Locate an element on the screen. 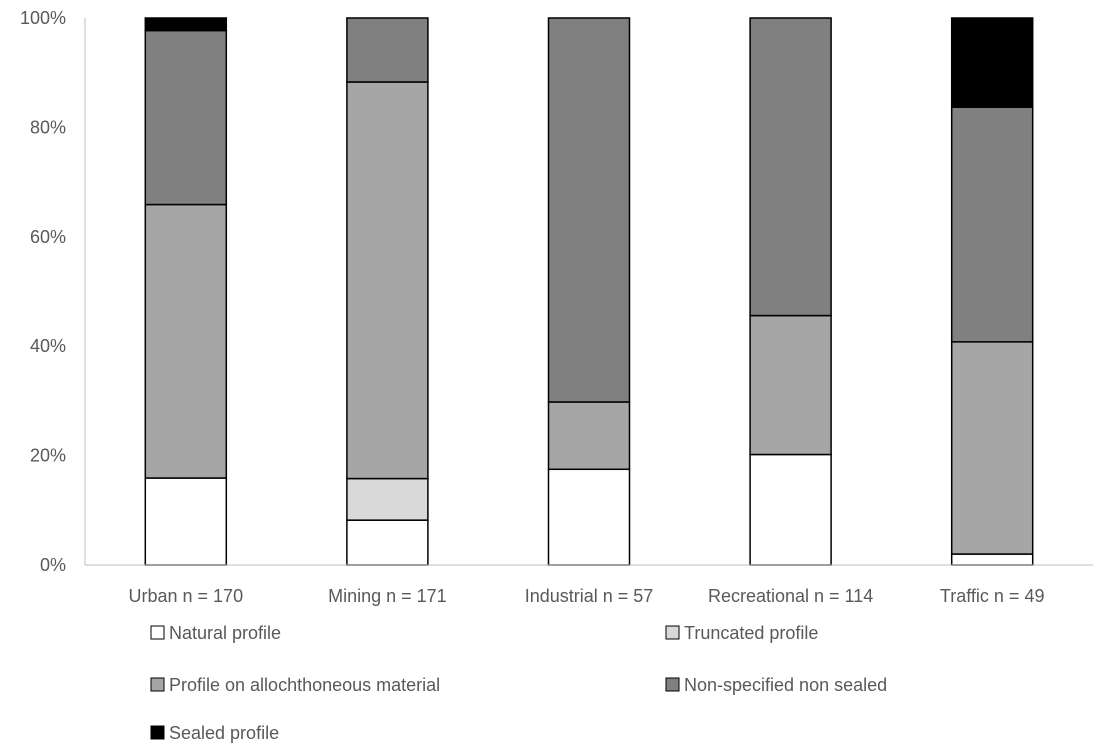 The width and height of the screenshot is (1093, 749). x-category-label: Mining n = 171 is located at coordinates (387, 596).